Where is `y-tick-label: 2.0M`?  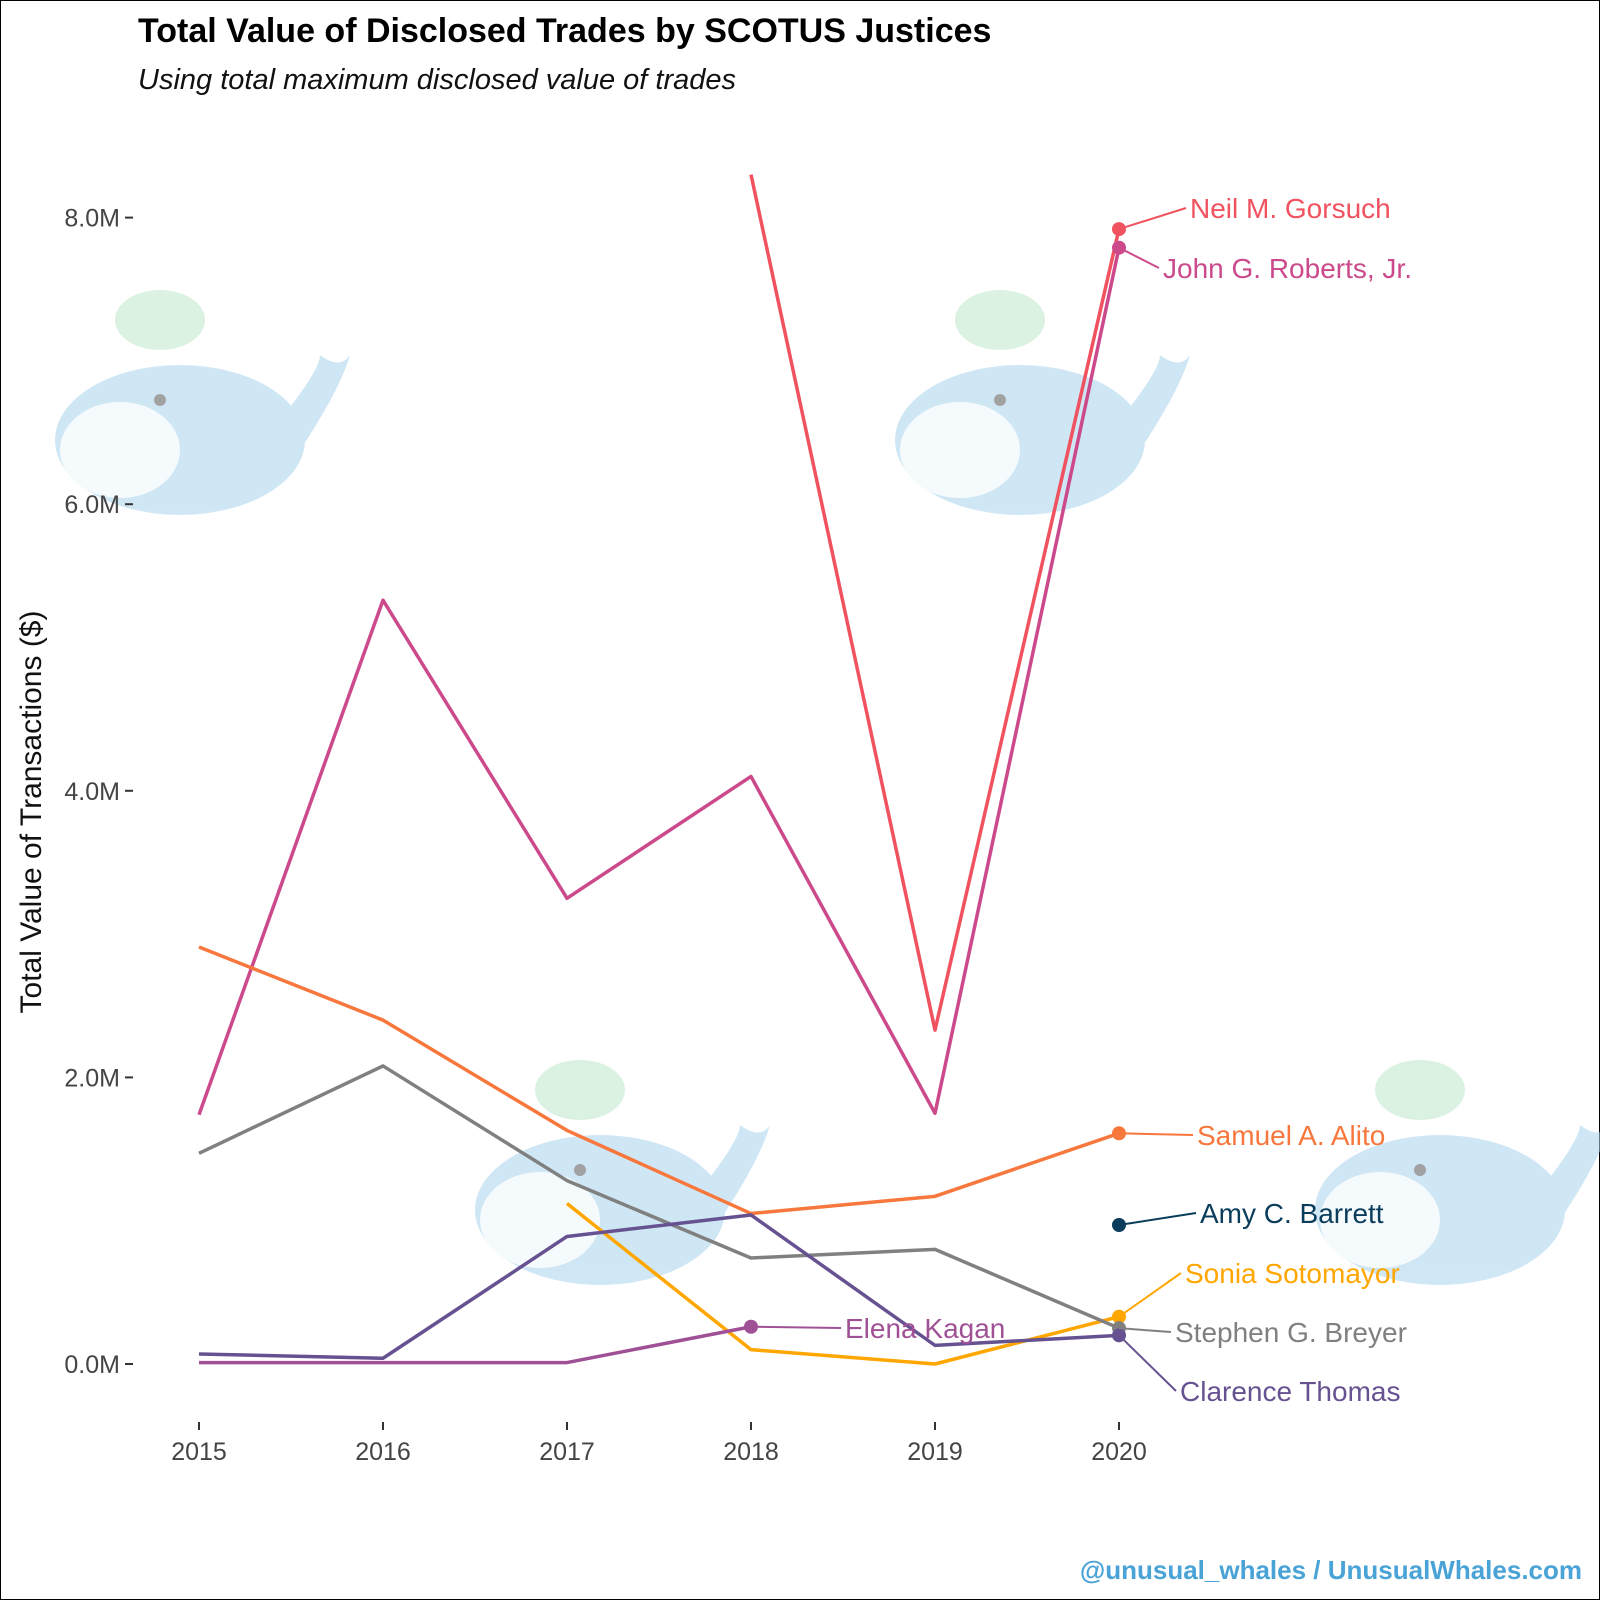
y-tick-label: 2.0M is located at coordinates (92, 1078).